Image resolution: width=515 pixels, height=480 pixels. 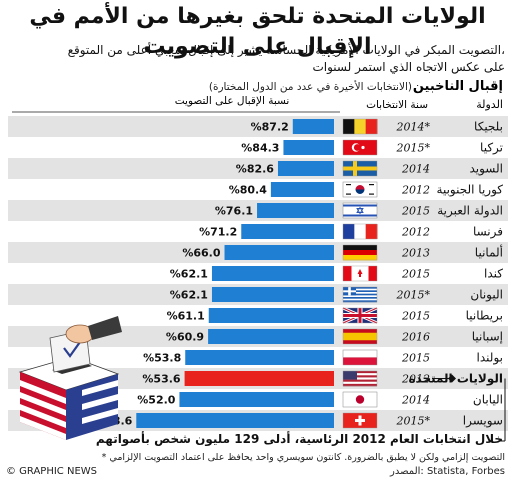 I want to click on highlight-marker, so click(x=452, y=378).